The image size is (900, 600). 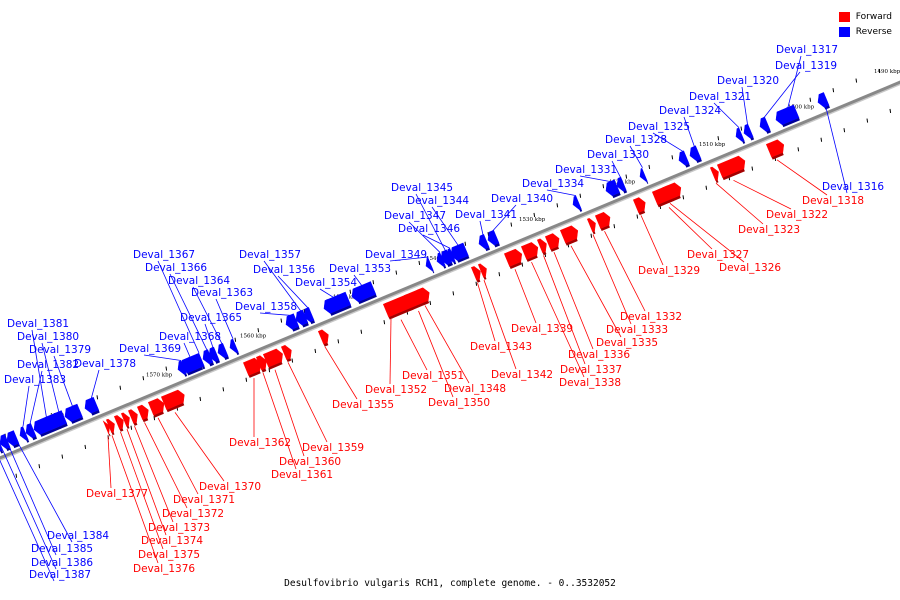 What do you see at coordinates (720, 97) in the screenshot?
I see `gene-label-deval_1321: Deval_1321` at bounding box center [720, 97].